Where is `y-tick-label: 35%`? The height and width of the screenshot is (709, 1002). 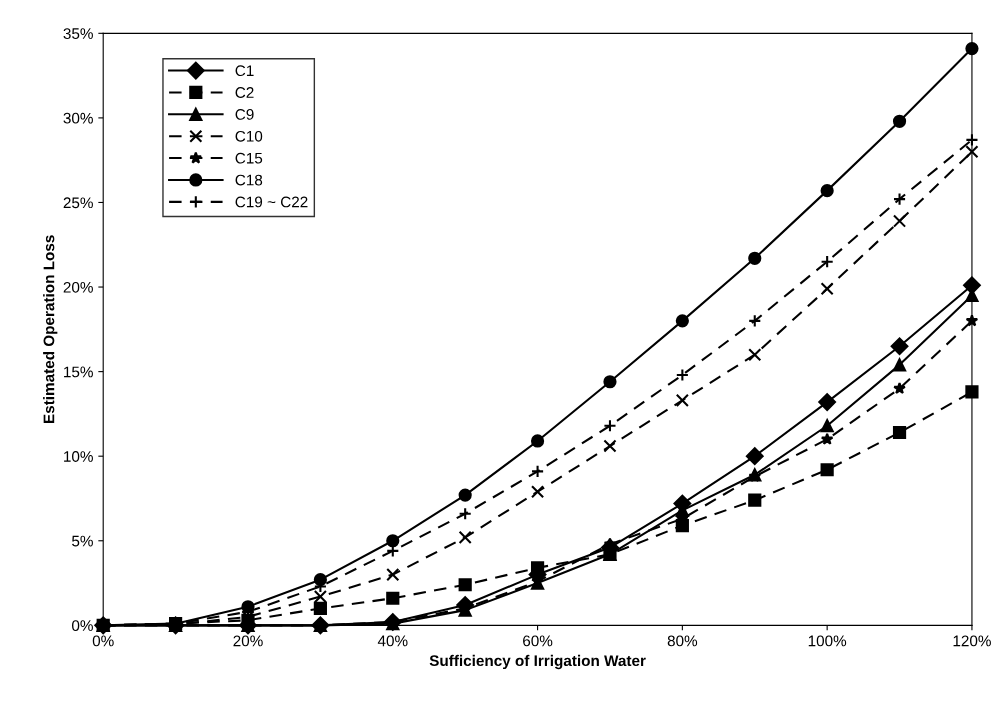
y-tick-label: 35% is located at coordinates (78, 34).